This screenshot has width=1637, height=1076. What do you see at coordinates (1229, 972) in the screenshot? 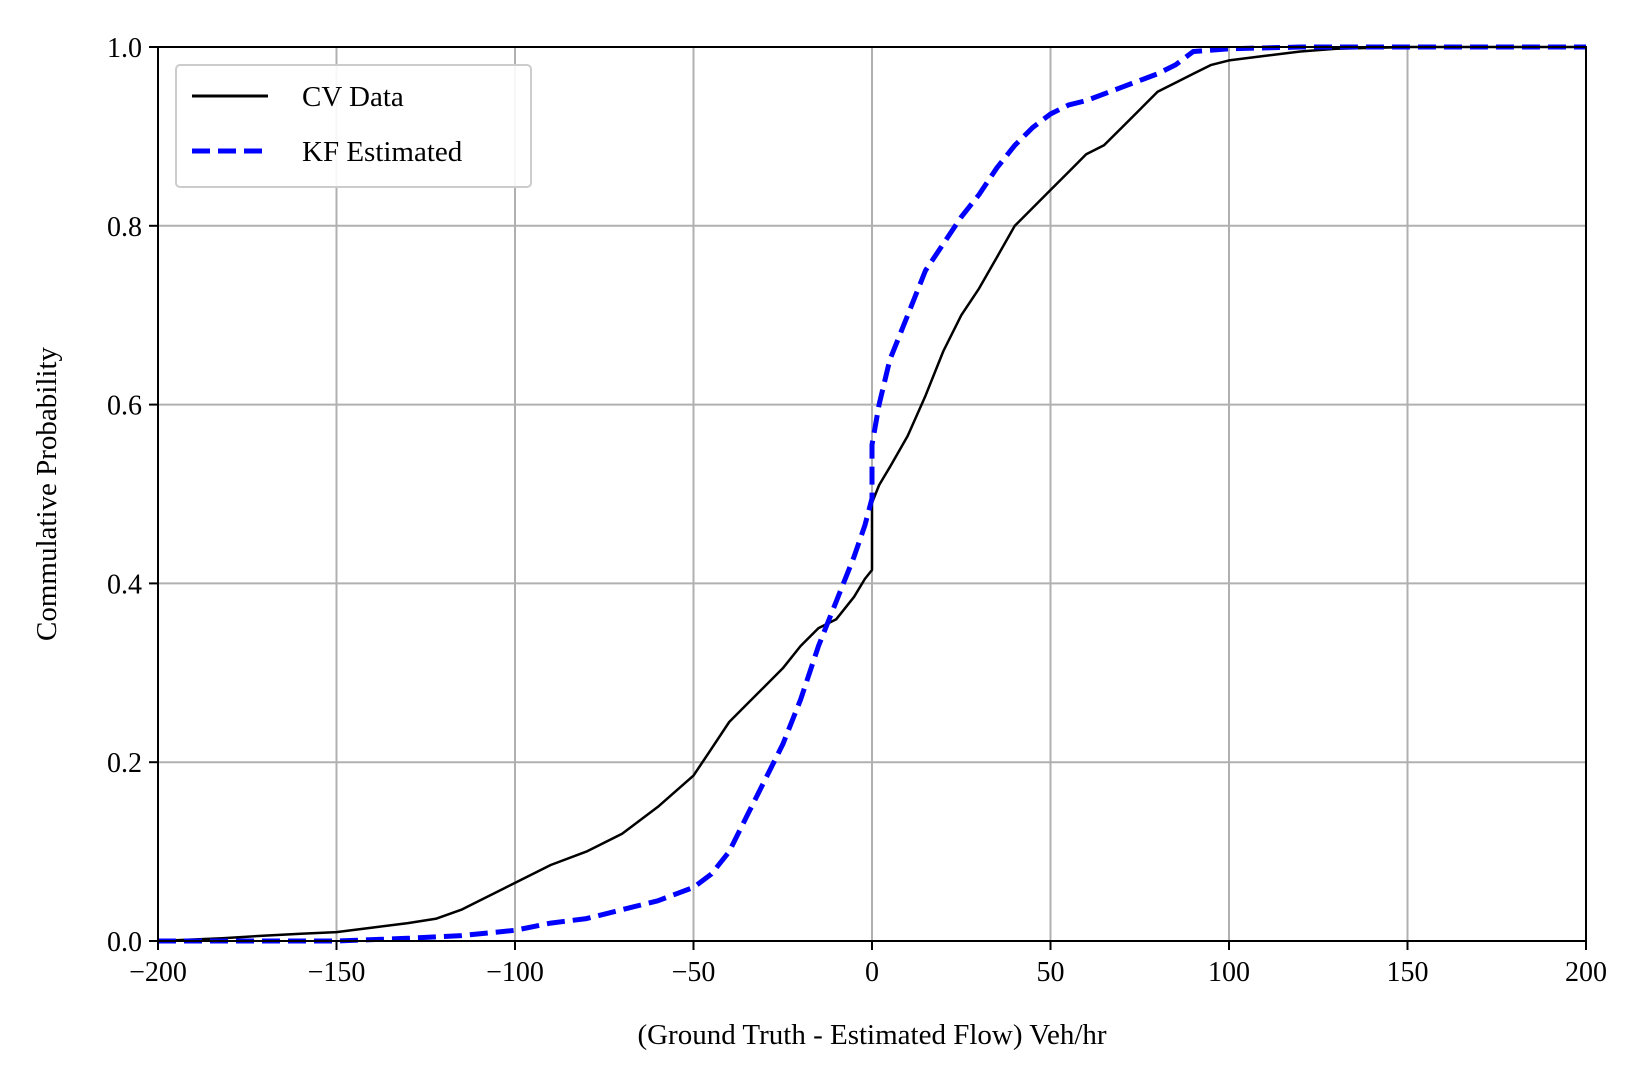
I see `x-tick-label: 100` at bounding box center [1229, 972].